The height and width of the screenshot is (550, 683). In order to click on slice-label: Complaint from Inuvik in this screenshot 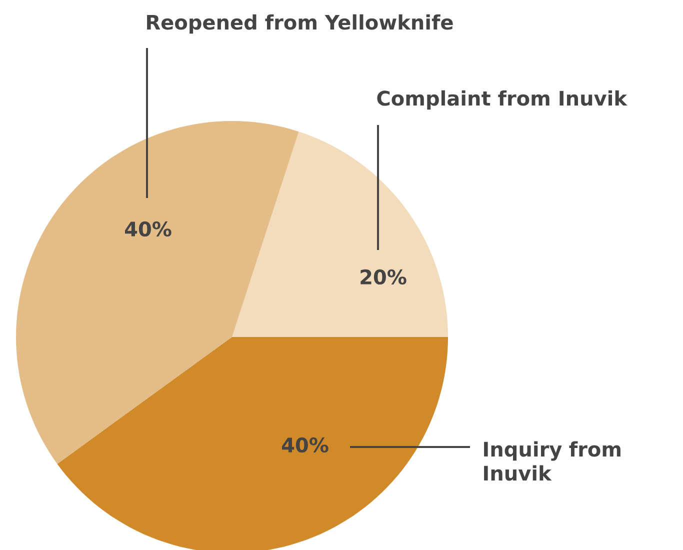, I will do `click(502, 100)`.